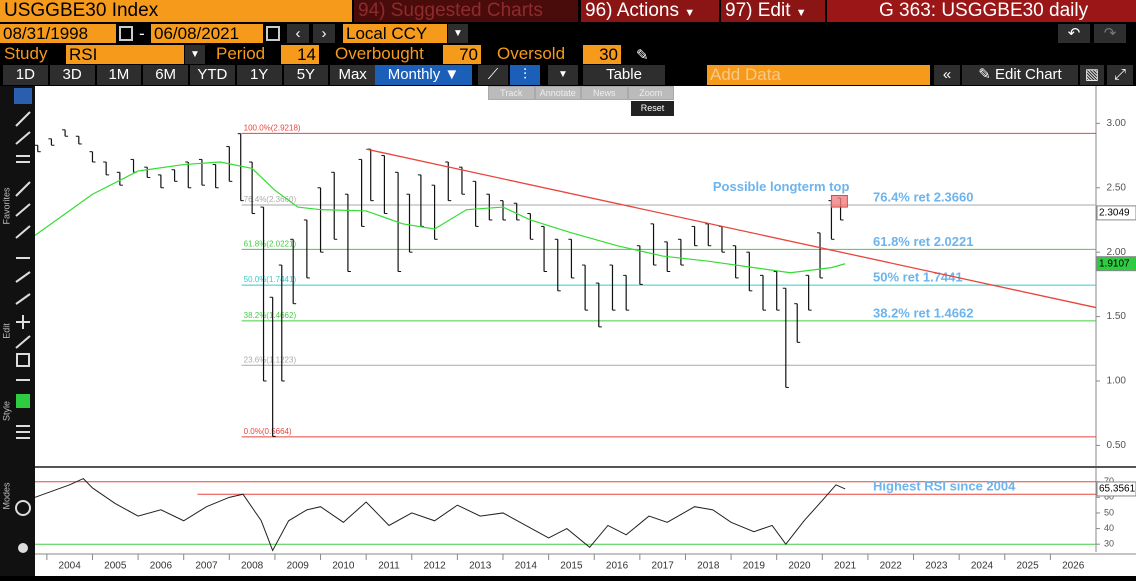 The height and width of the screenshot is (581, 1136). I want to click on start-date: 08/31/1998, so click(58, 33).